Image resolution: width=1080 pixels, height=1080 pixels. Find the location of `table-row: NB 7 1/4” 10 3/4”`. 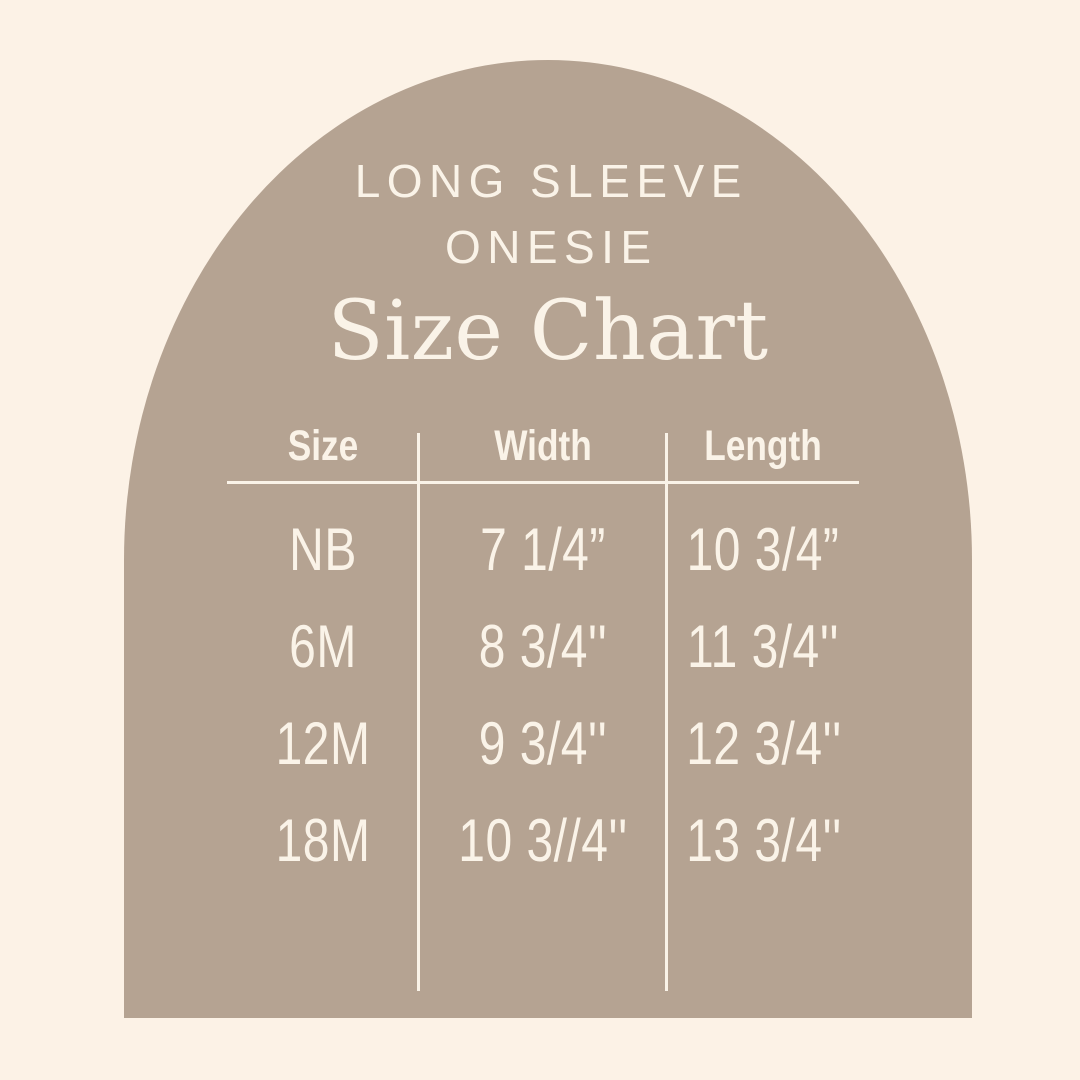

table-row: NB 7 1/4” 10 3/4” is located at coordinates (543, 549).